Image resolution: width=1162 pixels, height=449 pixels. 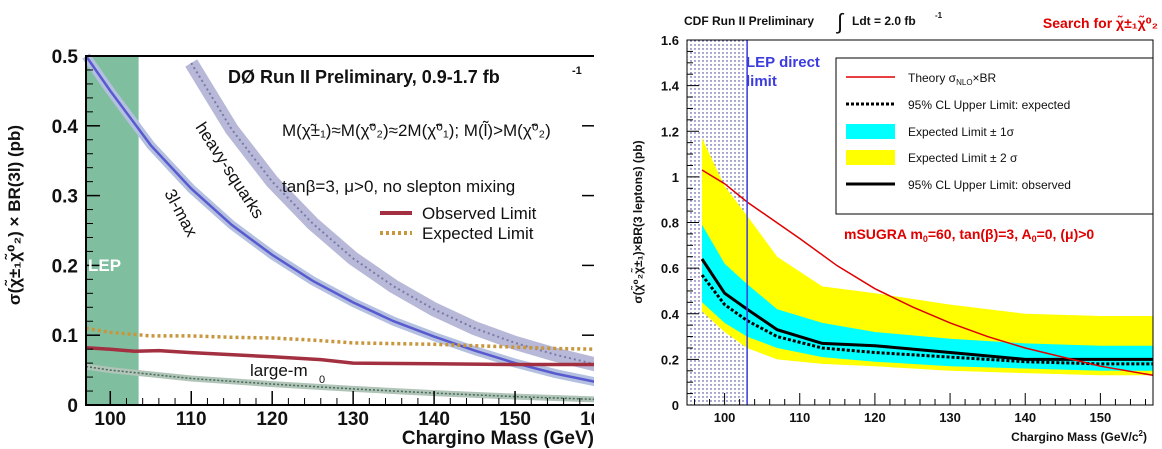 I want to click on cdf-xtick-label: 140, so click(x=1025, y=417).